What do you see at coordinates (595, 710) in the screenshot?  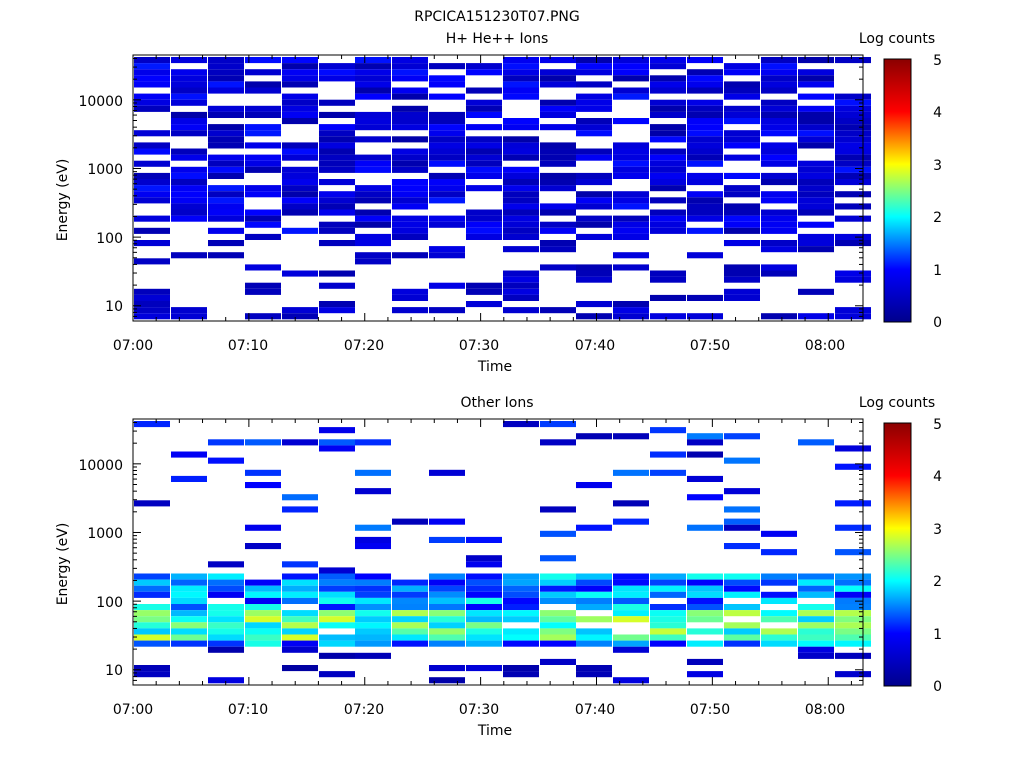 I see `x-tick-label: 07:40` at bounding box center [595, 710].